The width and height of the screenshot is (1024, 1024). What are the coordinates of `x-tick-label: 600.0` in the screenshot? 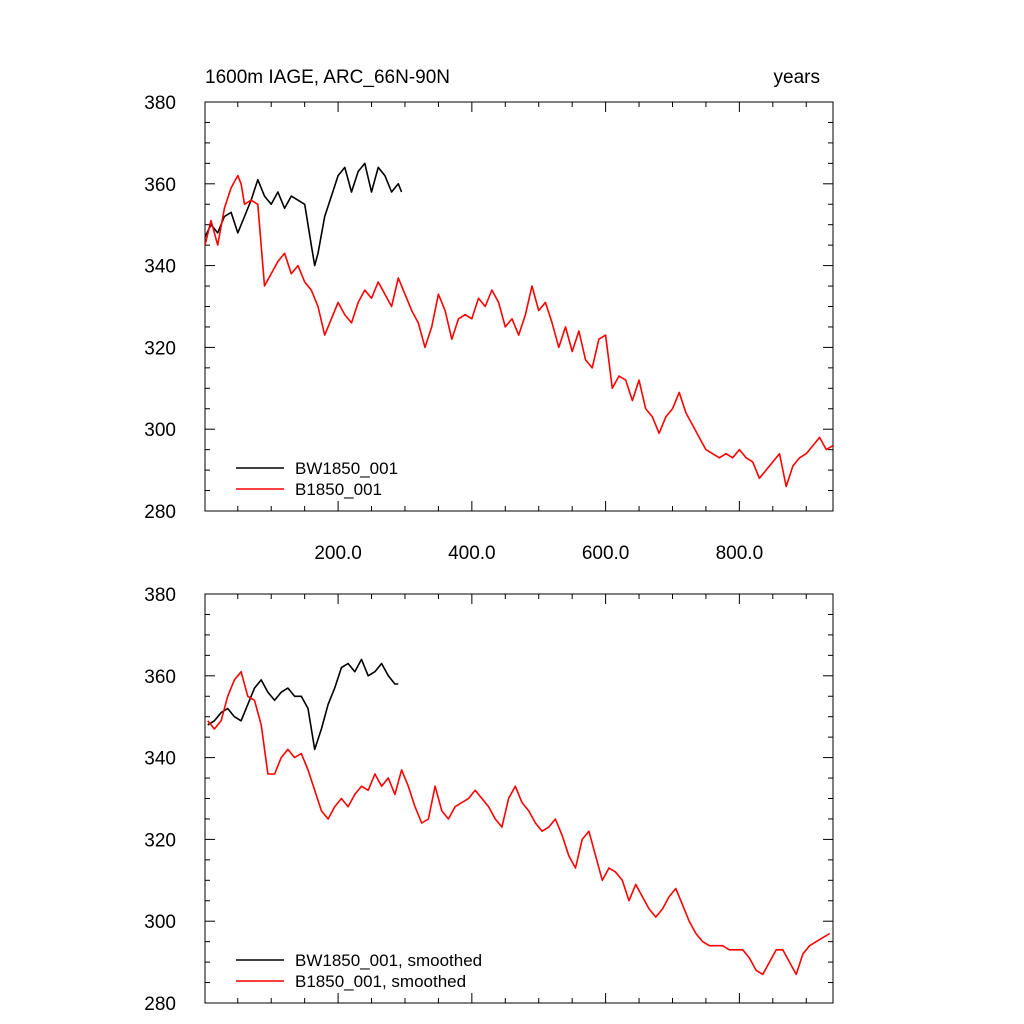 It's located at (606, 553).